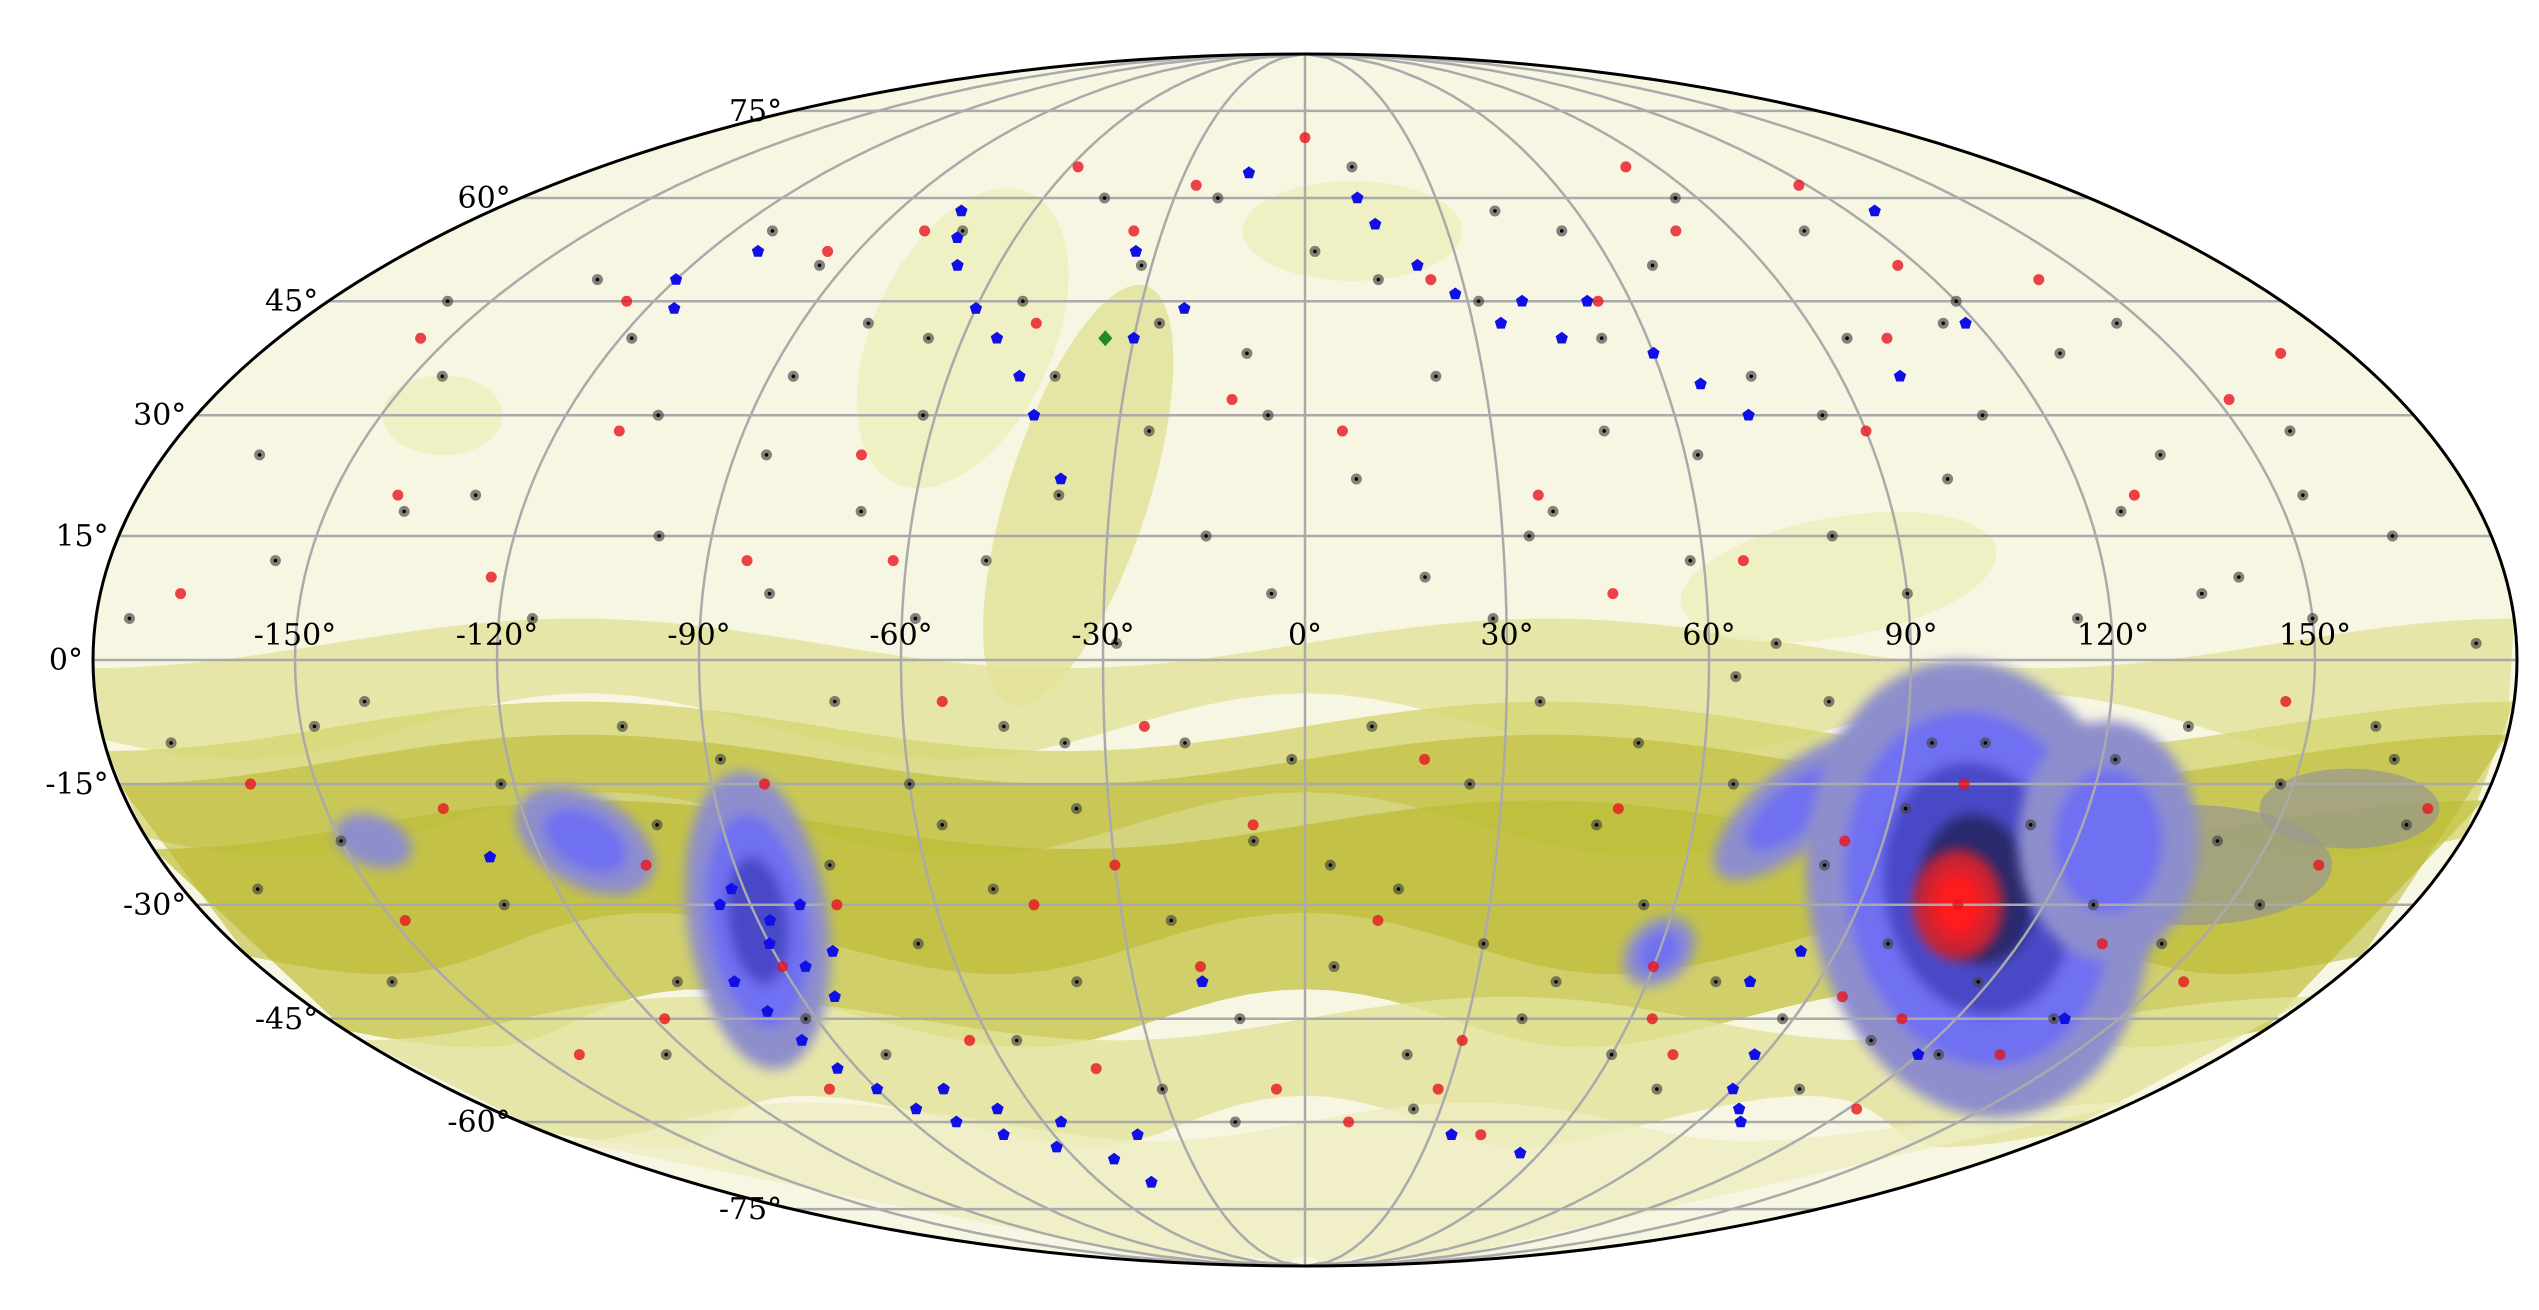 This screenshot has width=2539, height=1310. What do you see at coordinates (755, 111) in the screenshot?
I see `y-tick-label: 75°` at bounding box center [755, 111].